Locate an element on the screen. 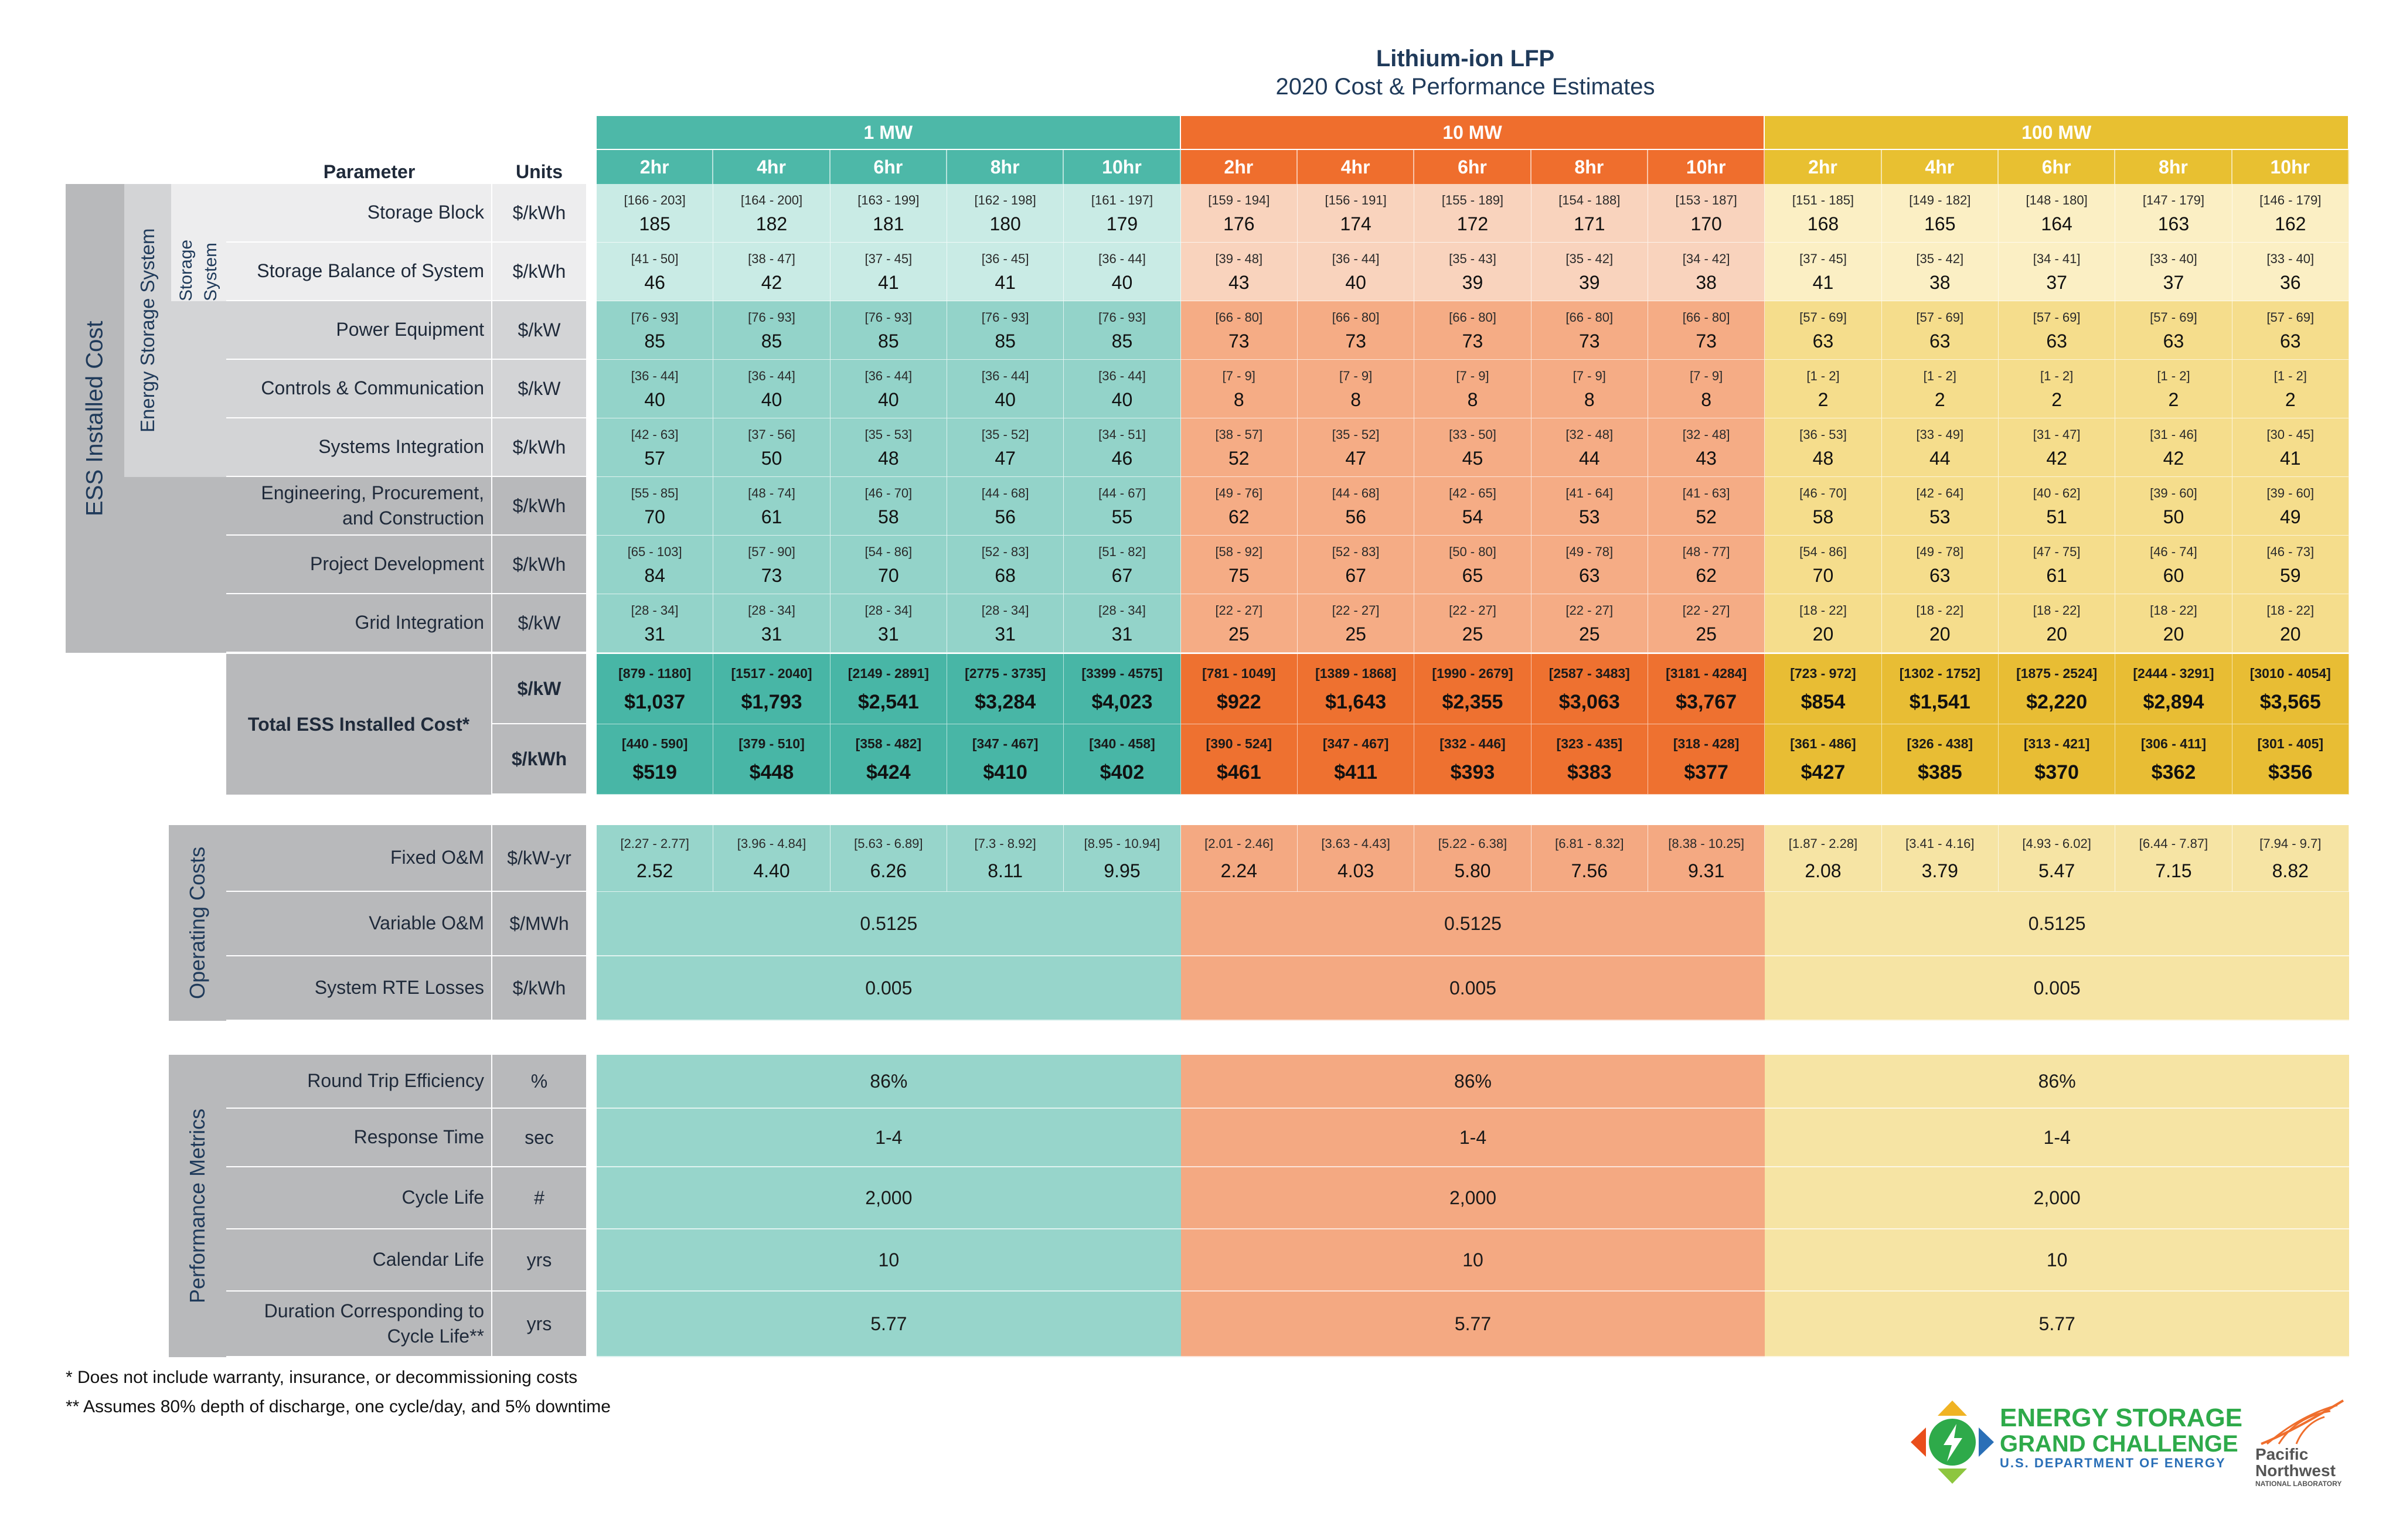  total-range-text: [1990 - 2679] is located at coordinates (1472, 673).